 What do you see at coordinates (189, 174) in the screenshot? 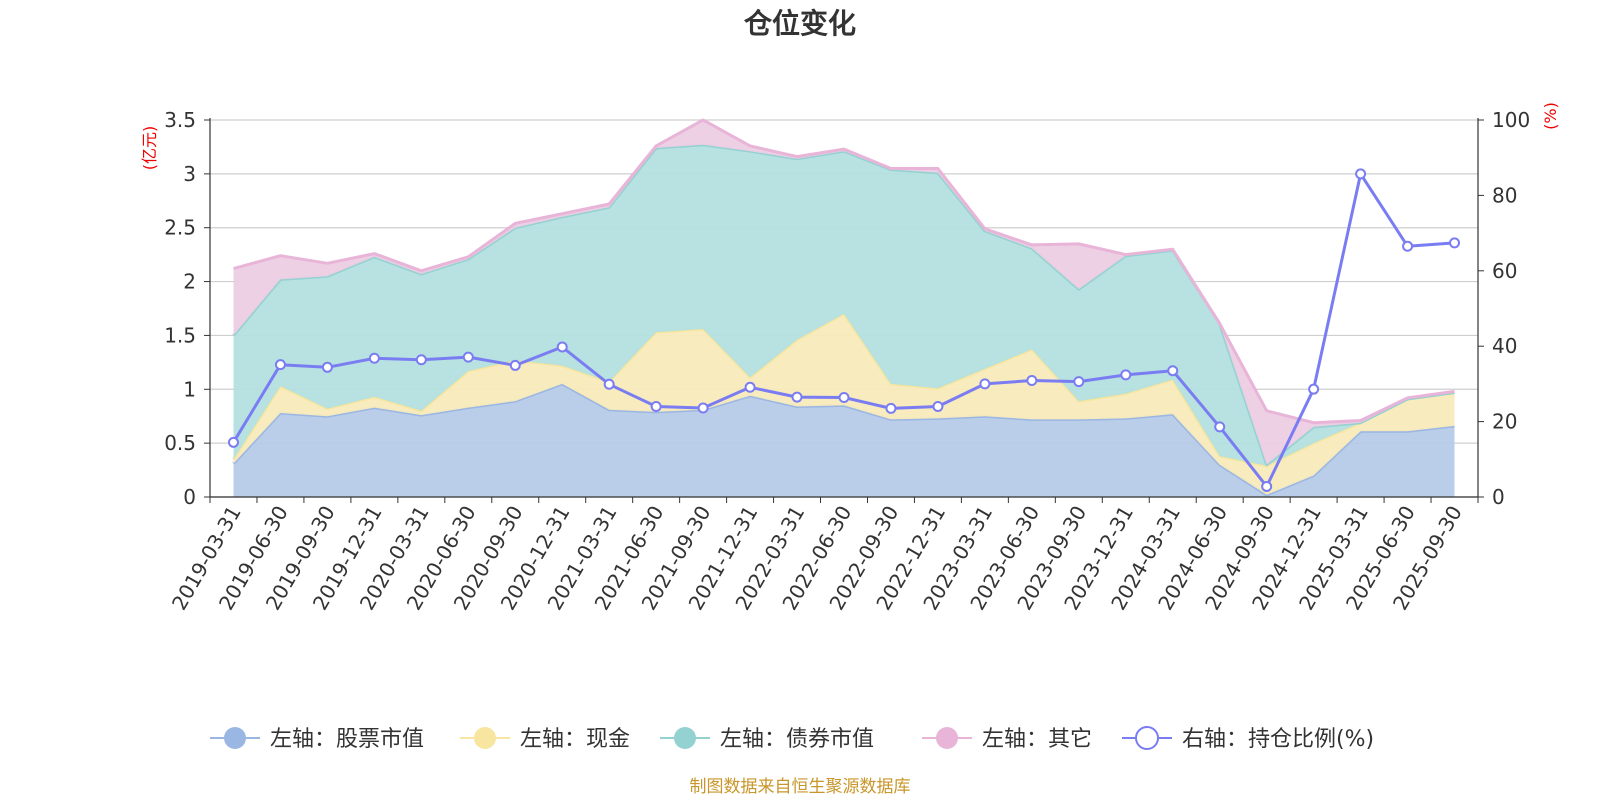
I see `left-axis-tick-label: 3` at bounding box center [189, 174].